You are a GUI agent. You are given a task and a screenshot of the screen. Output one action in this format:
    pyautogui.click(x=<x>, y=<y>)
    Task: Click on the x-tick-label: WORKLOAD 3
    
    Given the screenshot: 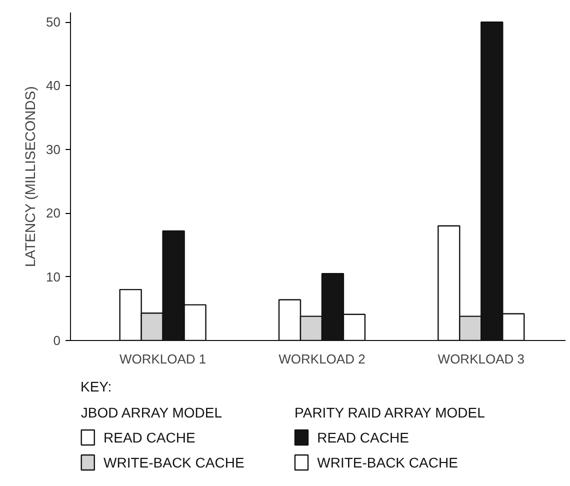 What is the action you would take?
    pyautogui.click(x=481, y=359)
    